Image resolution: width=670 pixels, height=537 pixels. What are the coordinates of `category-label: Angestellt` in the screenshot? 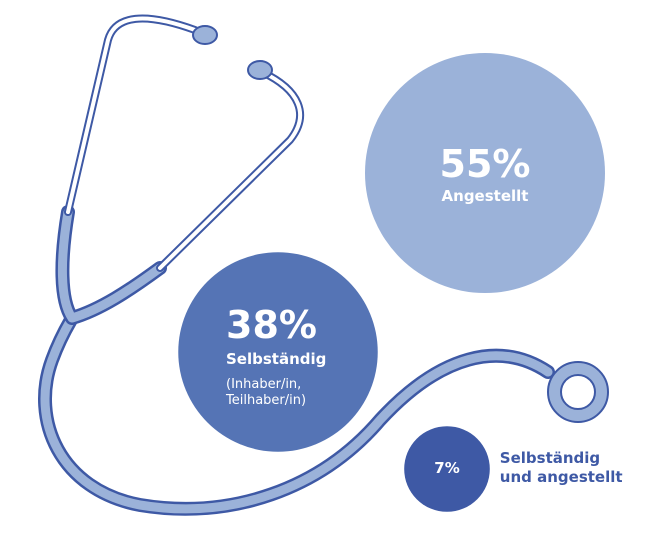 It's located at (485, 196).